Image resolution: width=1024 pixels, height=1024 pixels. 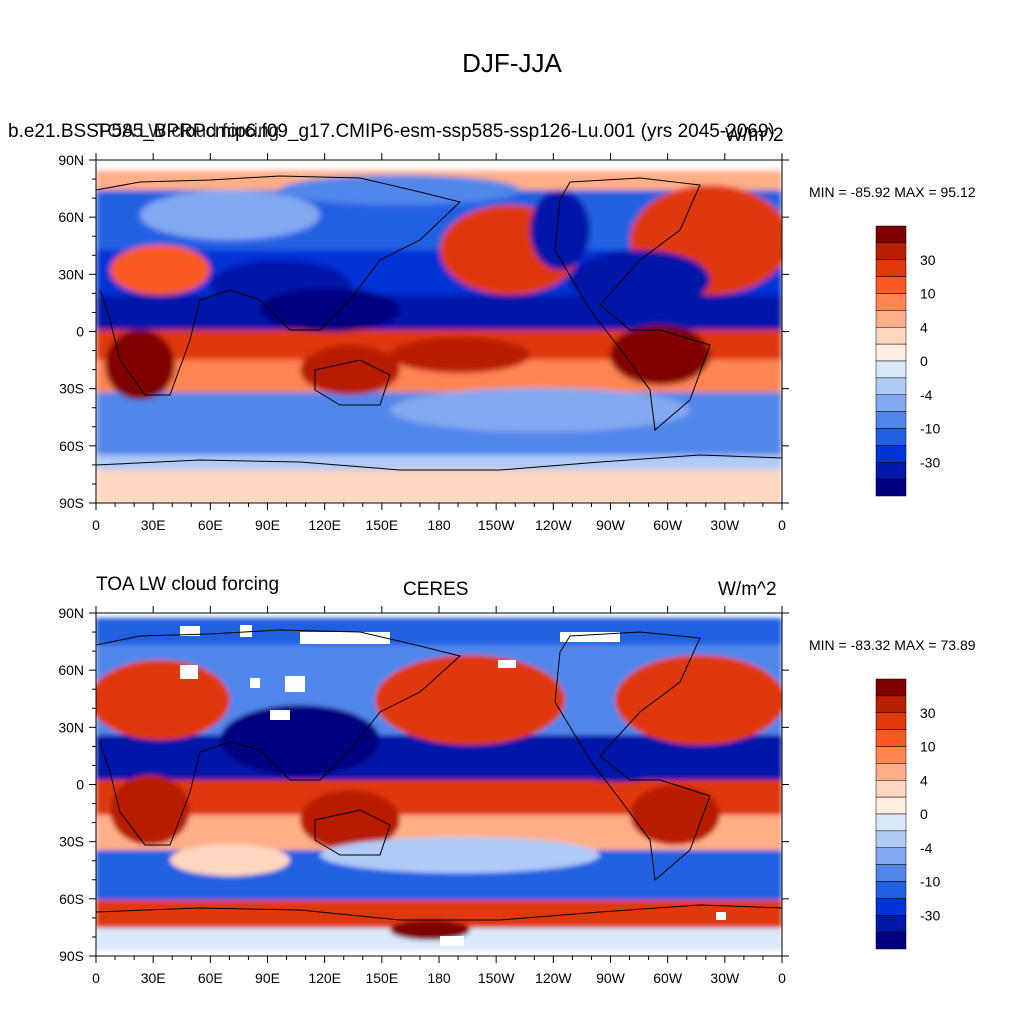 What do you see at coordinates (930, 429) in the screenshot?
I see `colorbar-label: -10` at bounding box center [930, 429].